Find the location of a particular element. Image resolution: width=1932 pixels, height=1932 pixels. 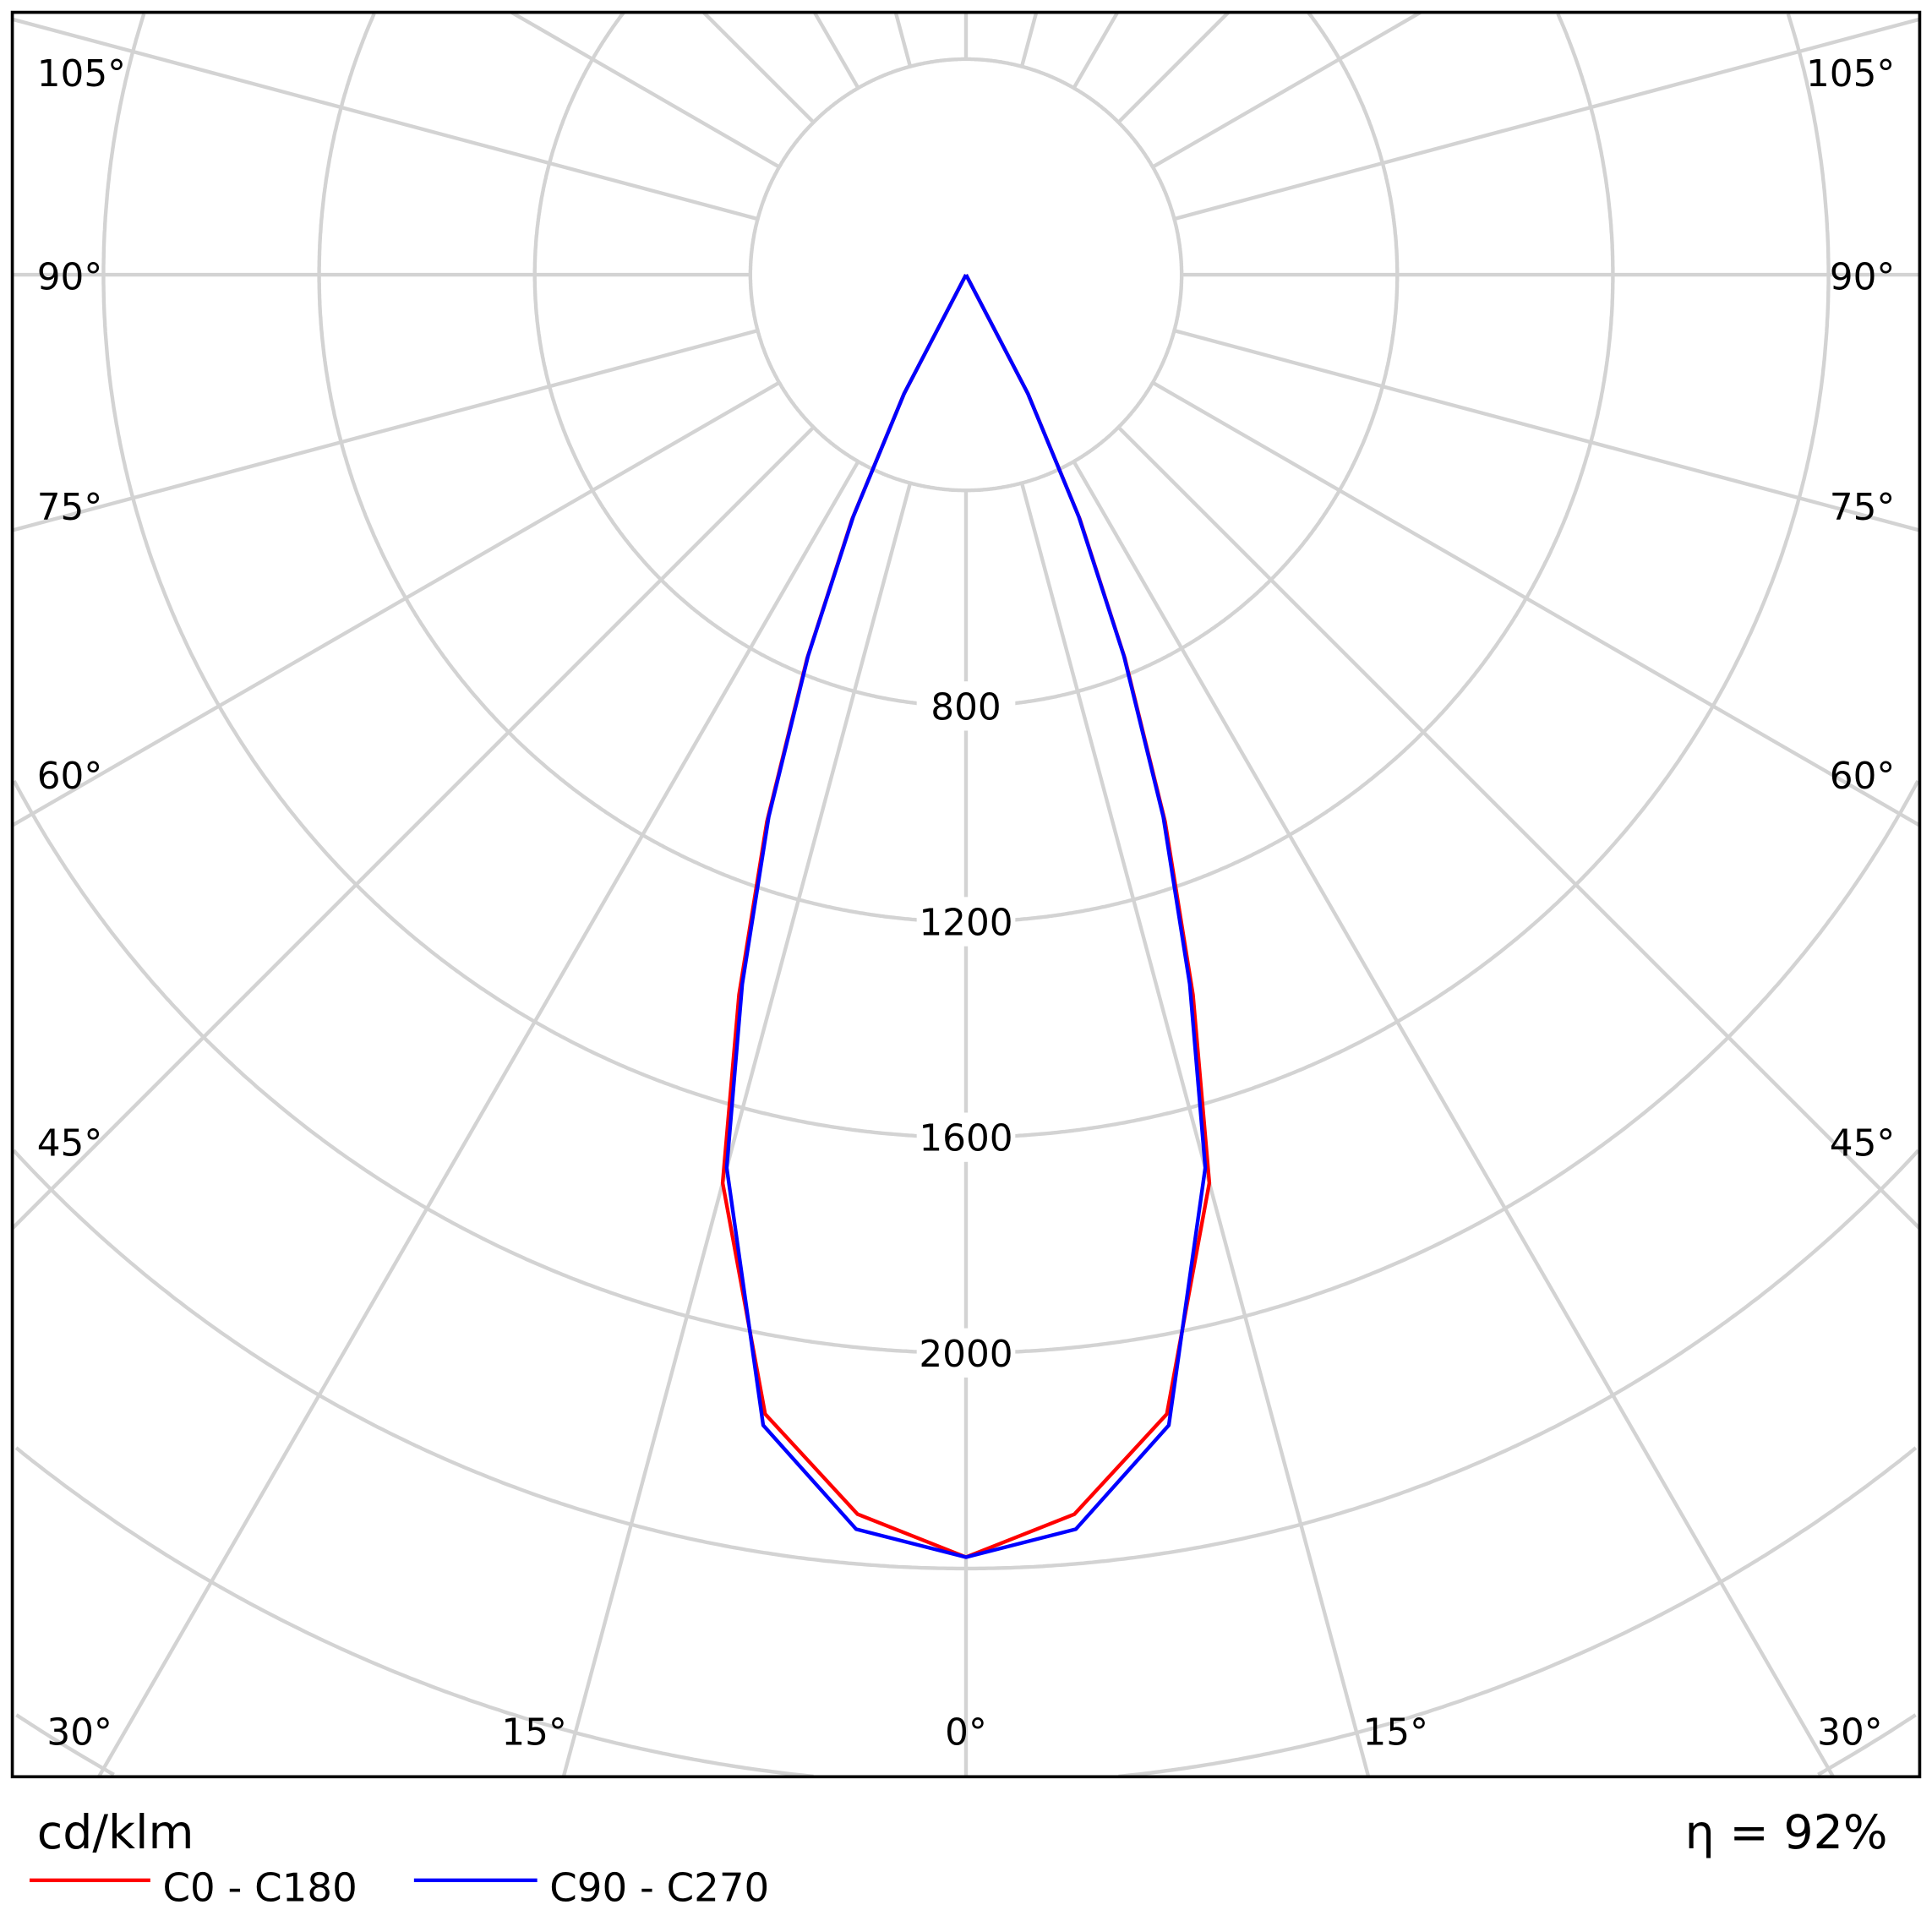

angle-label-right-75: 75° is located at coordinates (1863, 507).